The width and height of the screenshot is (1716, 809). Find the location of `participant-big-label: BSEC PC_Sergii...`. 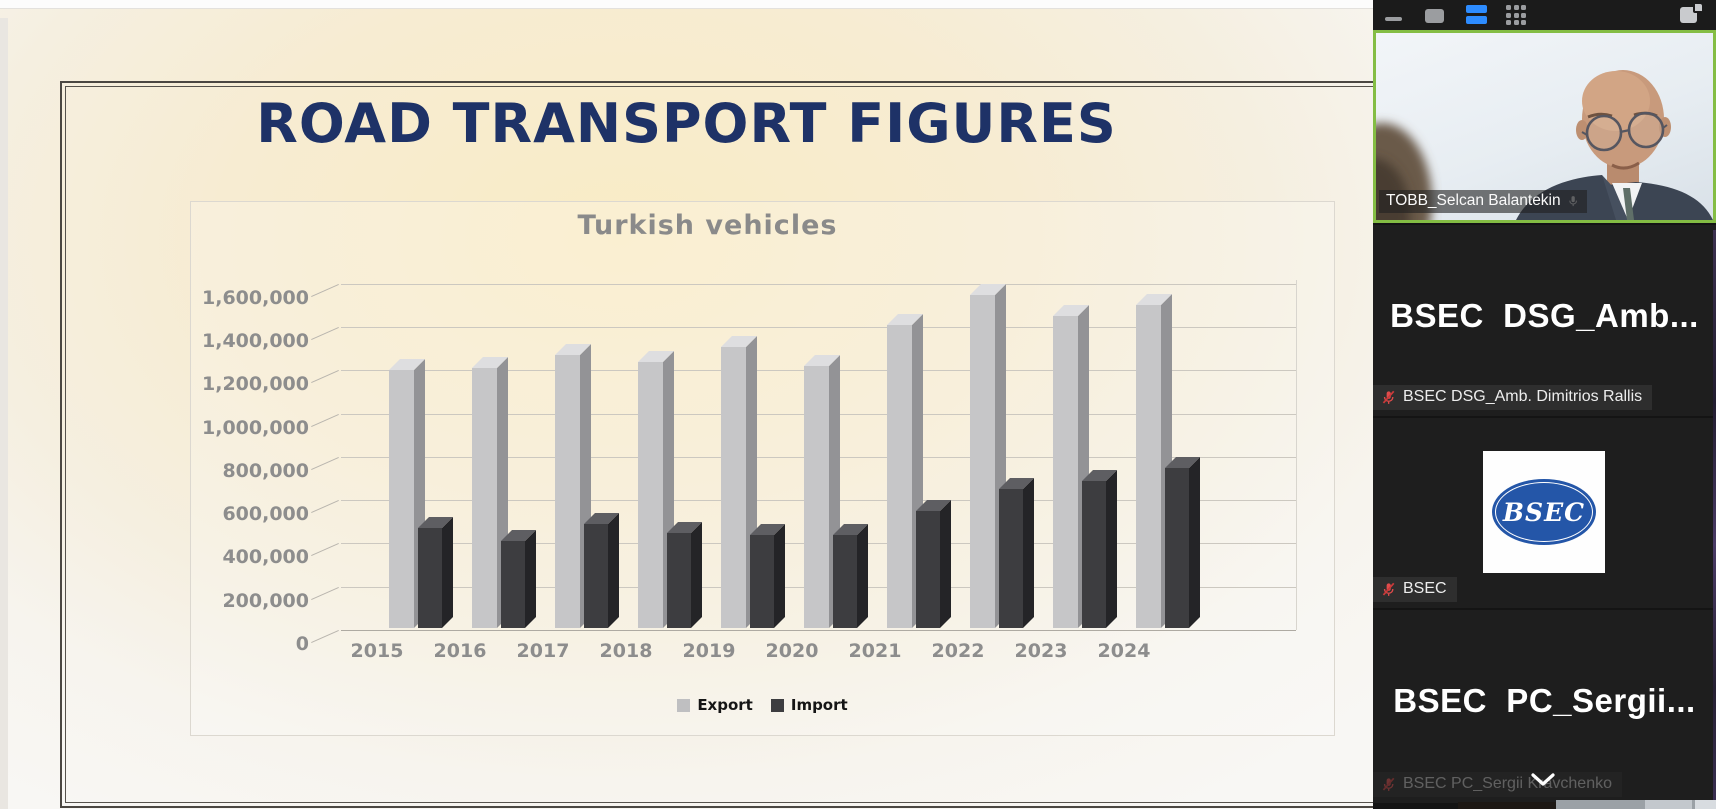

participant-big-label: BSEC PC_Sergii... is located at coordinates (1544, 700).